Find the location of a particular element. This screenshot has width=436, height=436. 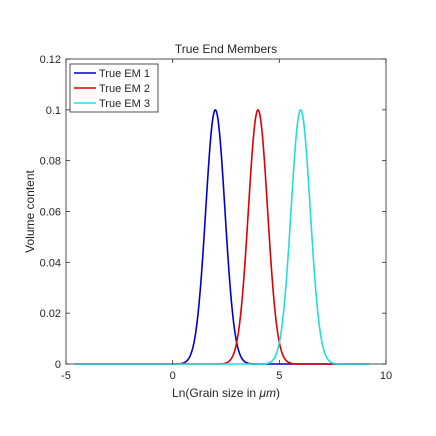

y-tick-label: 0.06 is located at coordinates (50, 213).